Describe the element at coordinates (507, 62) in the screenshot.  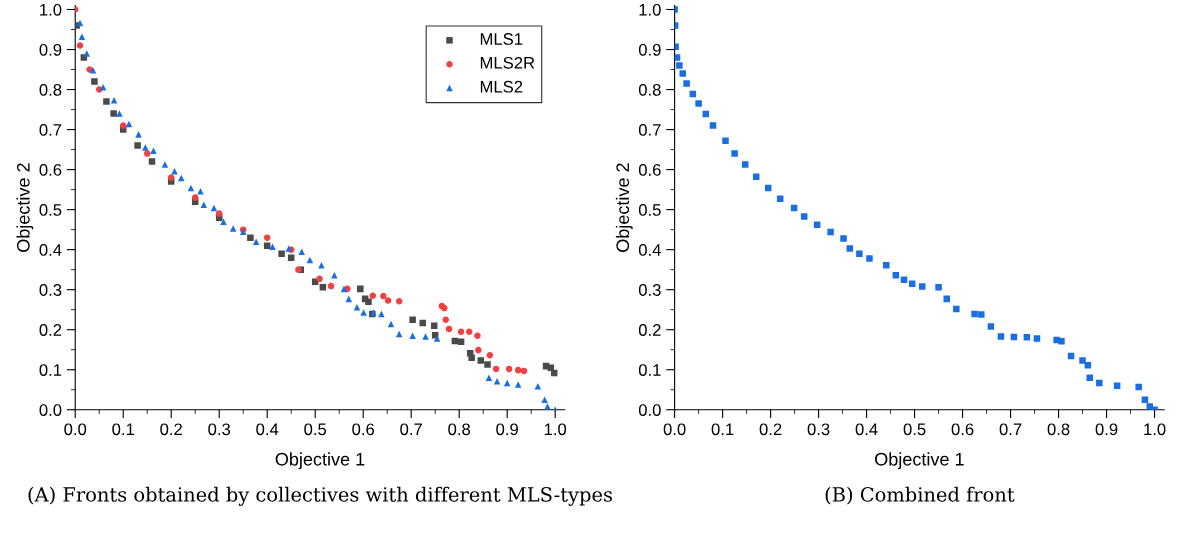
I see `legend-label: MLS2R` at that location.